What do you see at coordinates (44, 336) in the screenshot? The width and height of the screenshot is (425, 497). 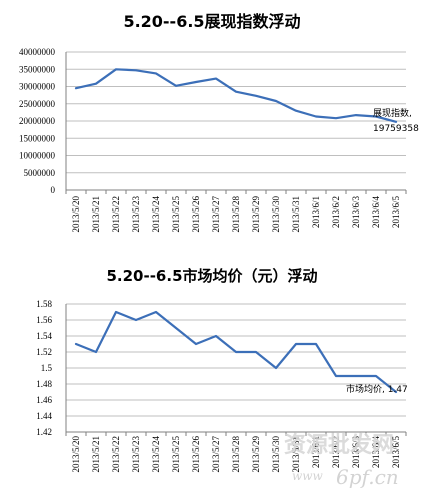 I see `y-tick-label: 1.54` at bounding box center [44, 336].